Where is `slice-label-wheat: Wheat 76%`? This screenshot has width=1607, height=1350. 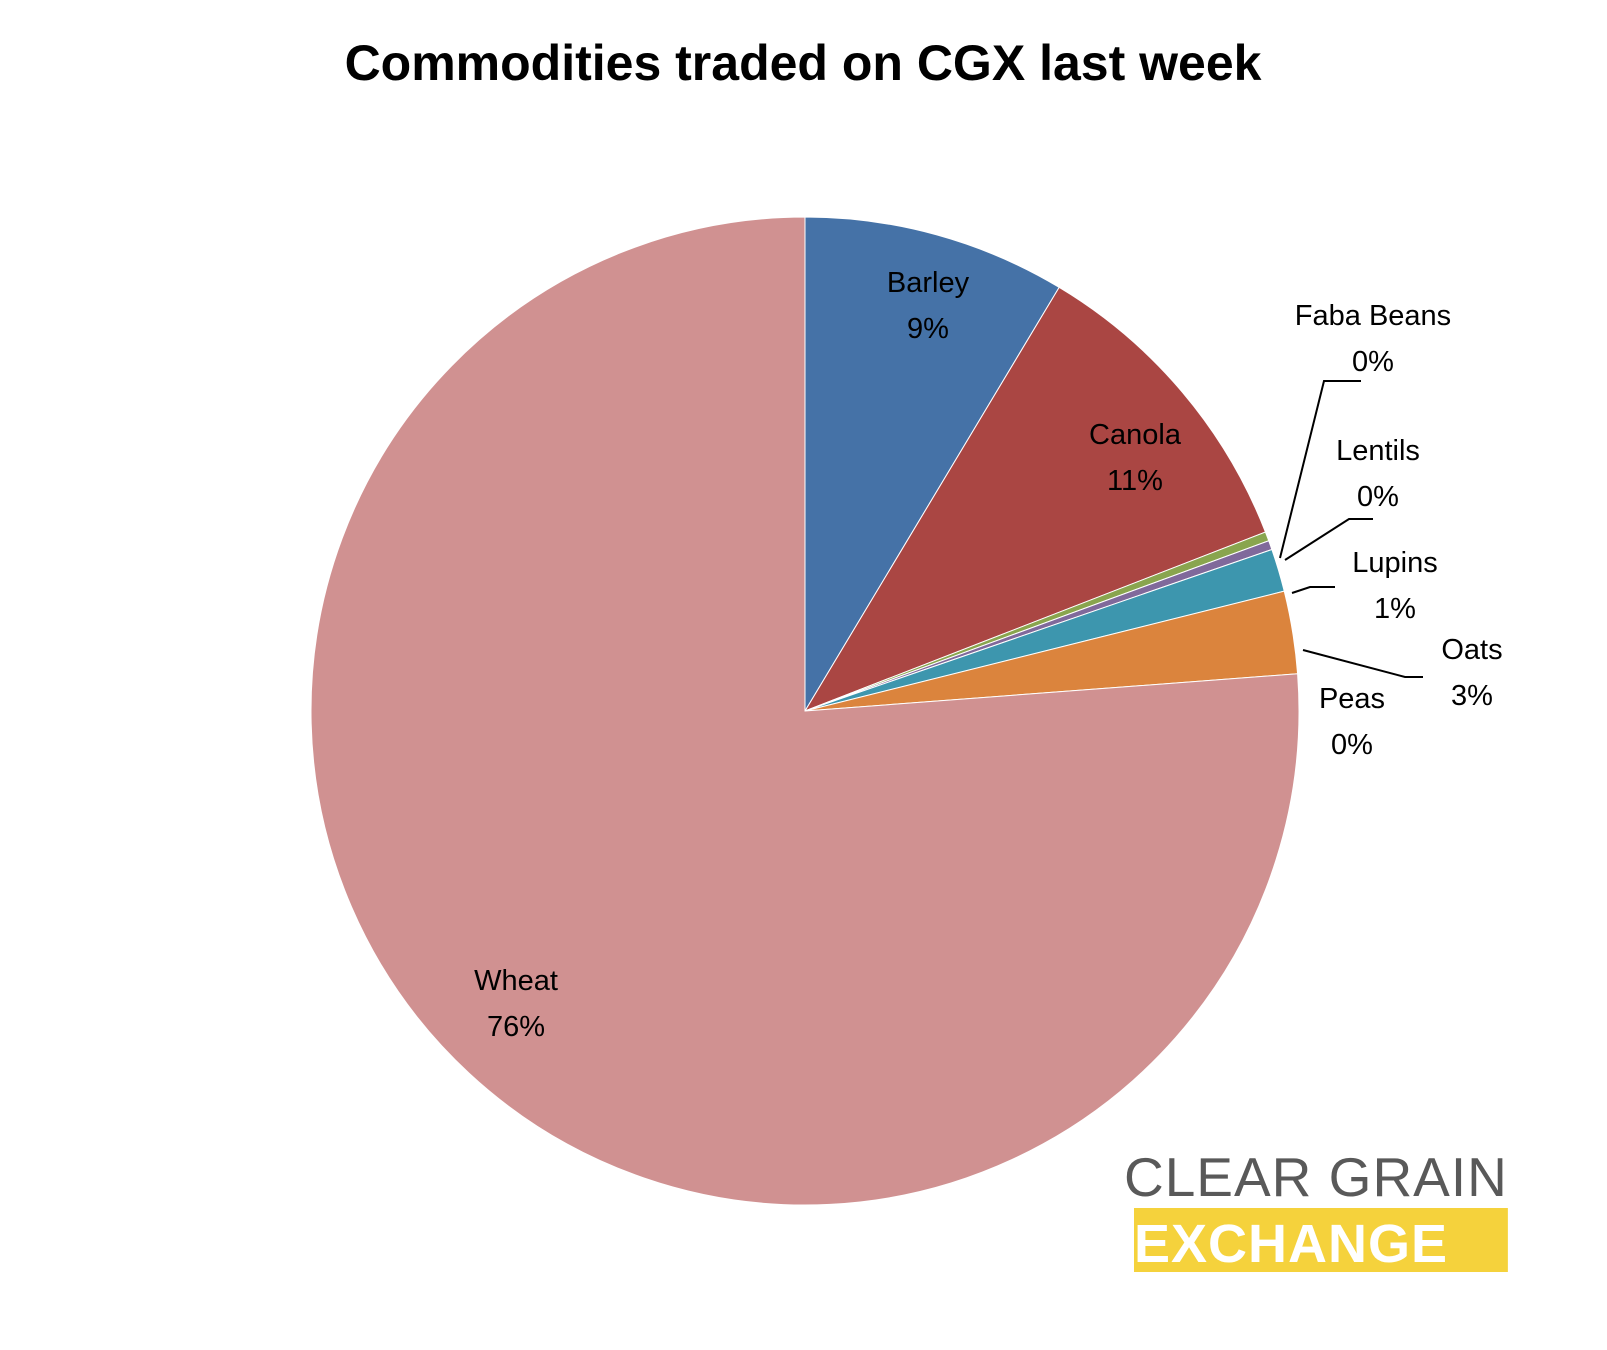 slice-label-wheat: Wheat 76% is located at coordinates (516, 1004).